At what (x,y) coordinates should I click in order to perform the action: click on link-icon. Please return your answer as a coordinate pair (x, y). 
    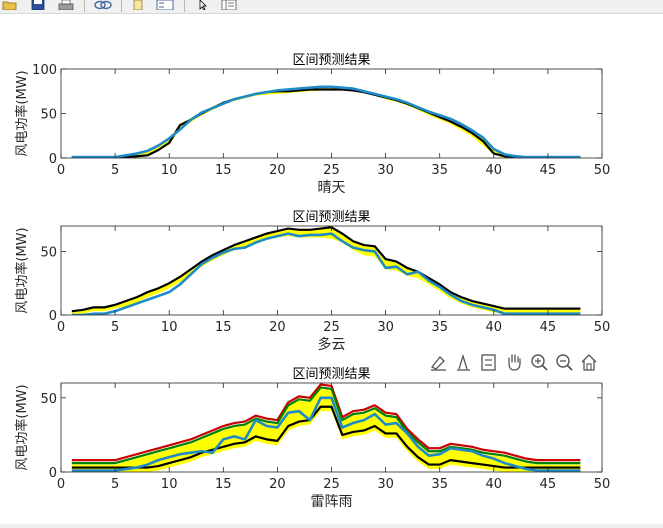
    Looking at the image, I should click on (103, 5).